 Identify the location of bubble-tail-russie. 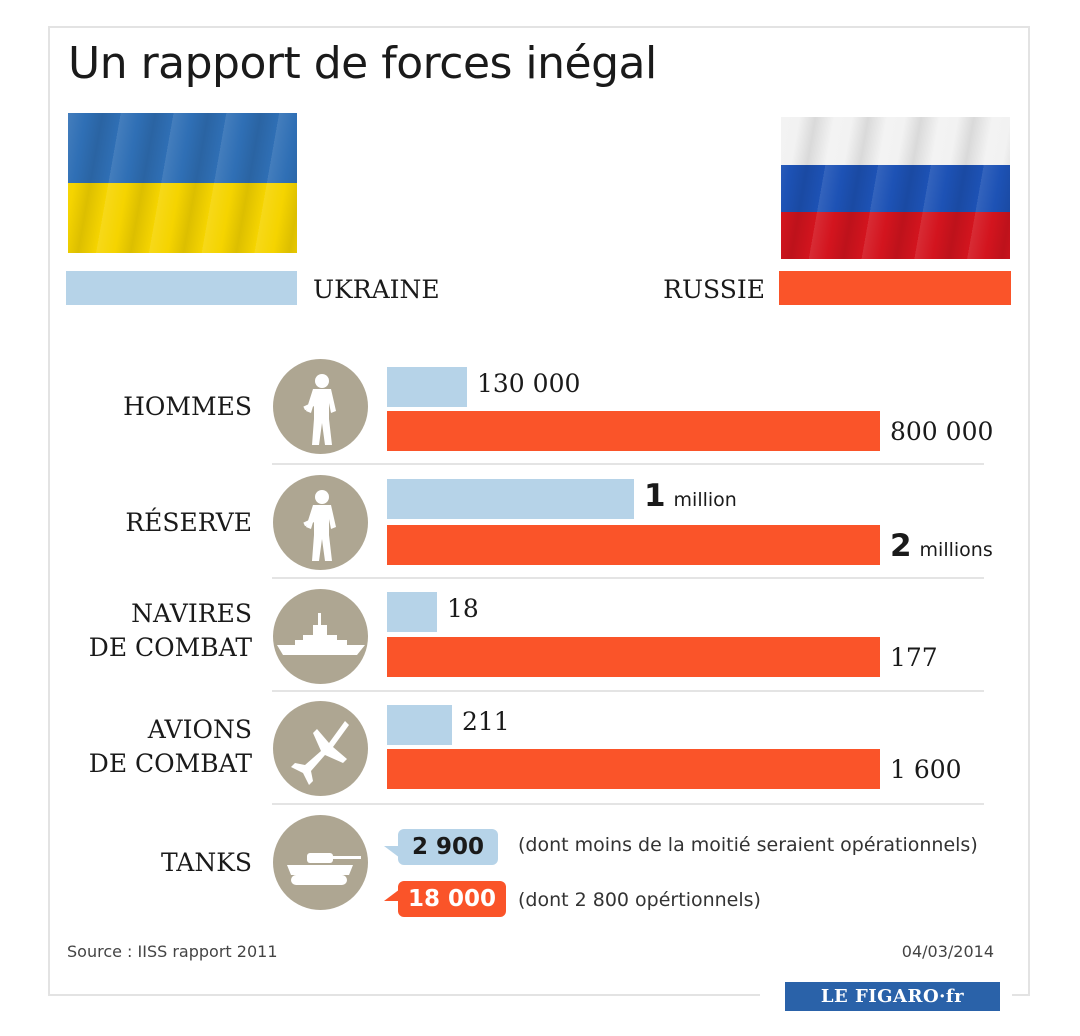
(392, 895).